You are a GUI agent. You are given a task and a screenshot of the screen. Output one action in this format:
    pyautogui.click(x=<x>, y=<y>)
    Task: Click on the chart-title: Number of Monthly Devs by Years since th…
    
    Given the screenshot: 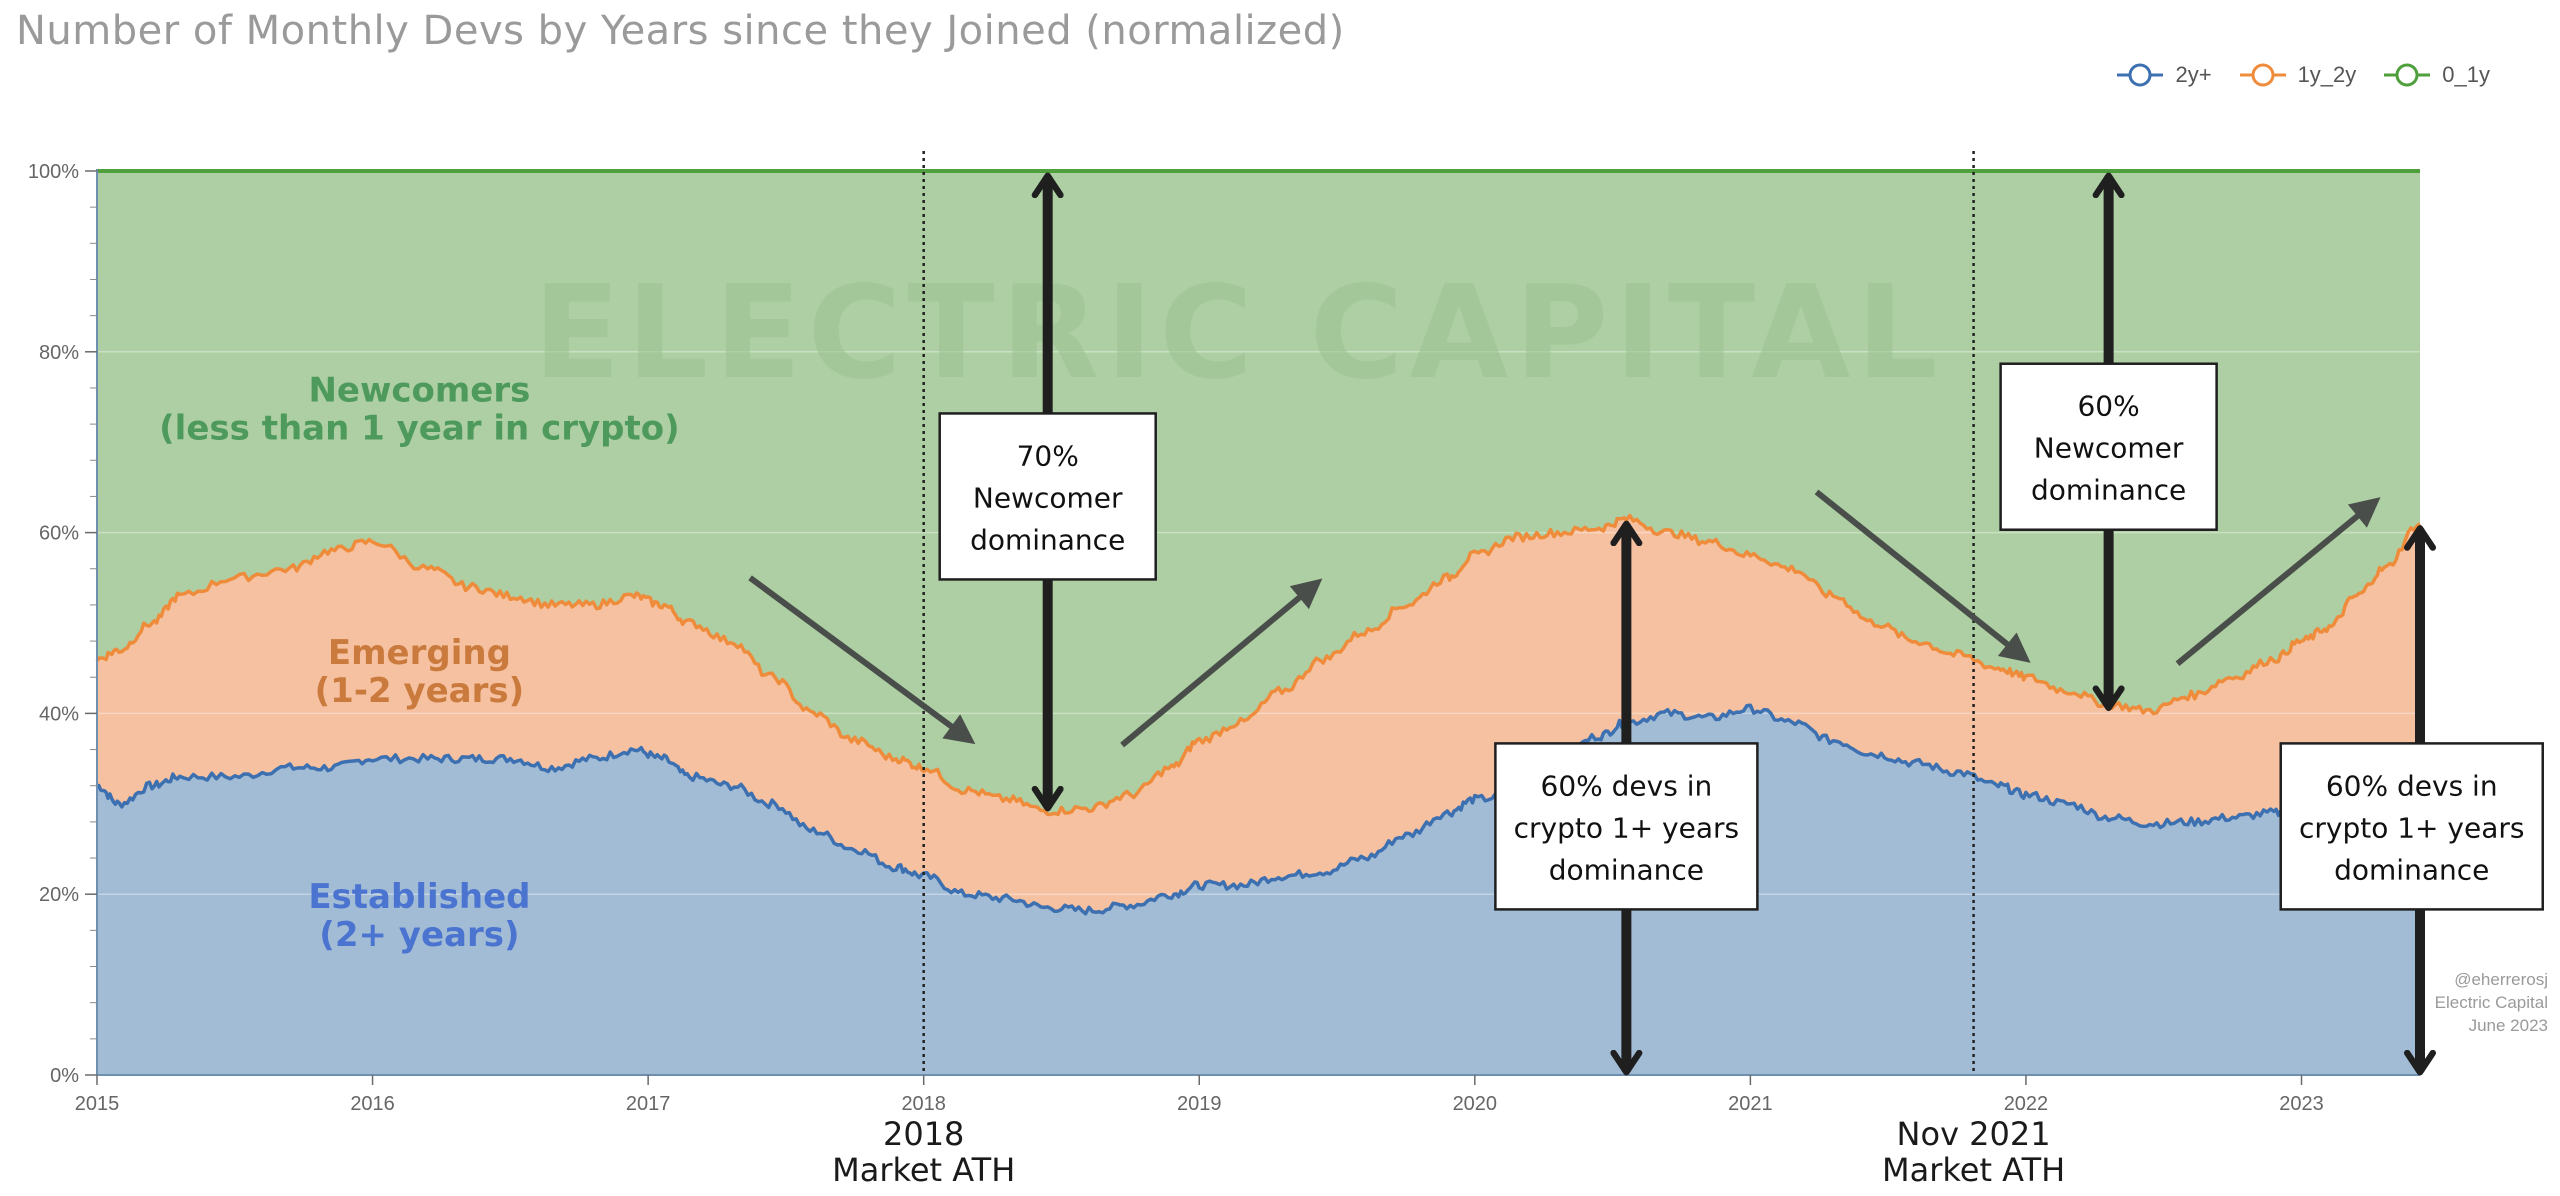 What is the action you would take?
    pyautogui.click(x=680, y=31)
    